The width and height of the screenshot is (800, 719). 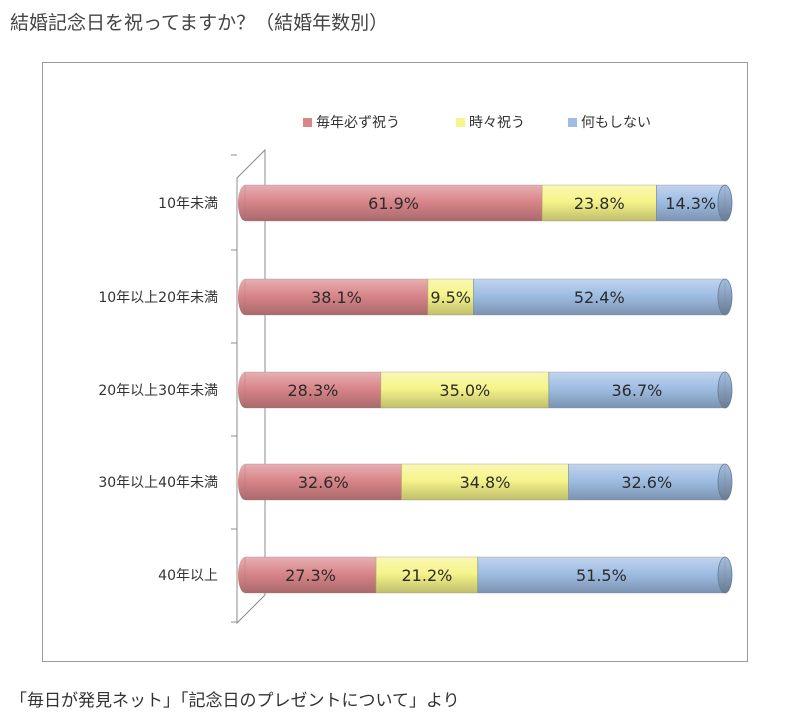 I want to click on legend: 毎年必ず祝う 時々祝う 何もしない, so click(x=477, y=123).